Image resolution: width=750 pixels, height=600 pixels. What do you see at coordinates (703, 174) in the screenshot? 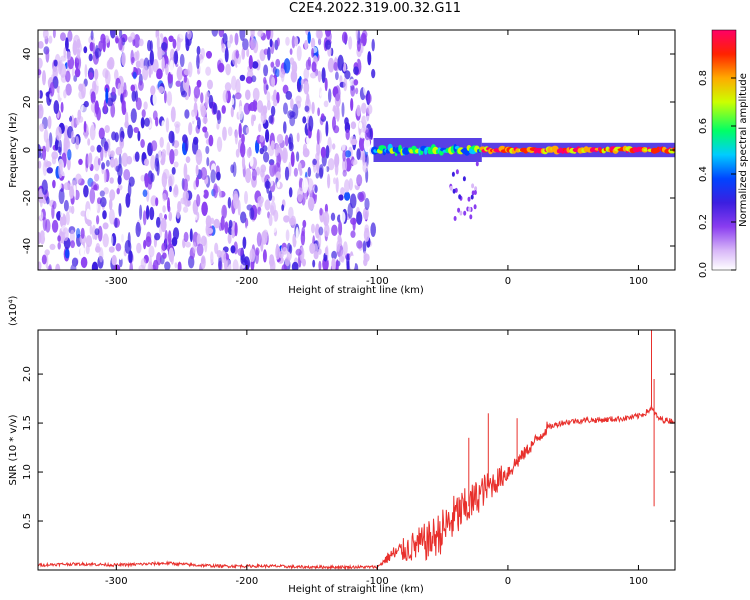
I see `colorbar-tick-label: 0.4` at bounding box center [703, 174].